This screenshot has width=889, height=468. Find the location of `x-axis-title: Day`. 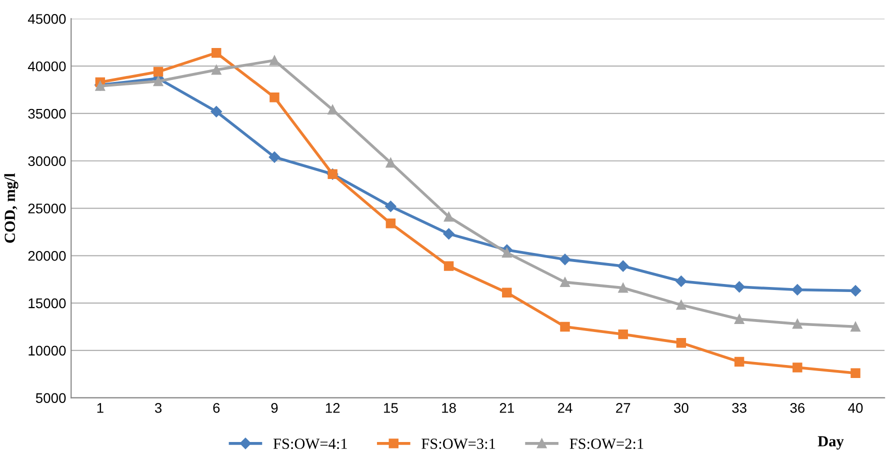

x-axis-title: Day is located at coordinates (831, 443).